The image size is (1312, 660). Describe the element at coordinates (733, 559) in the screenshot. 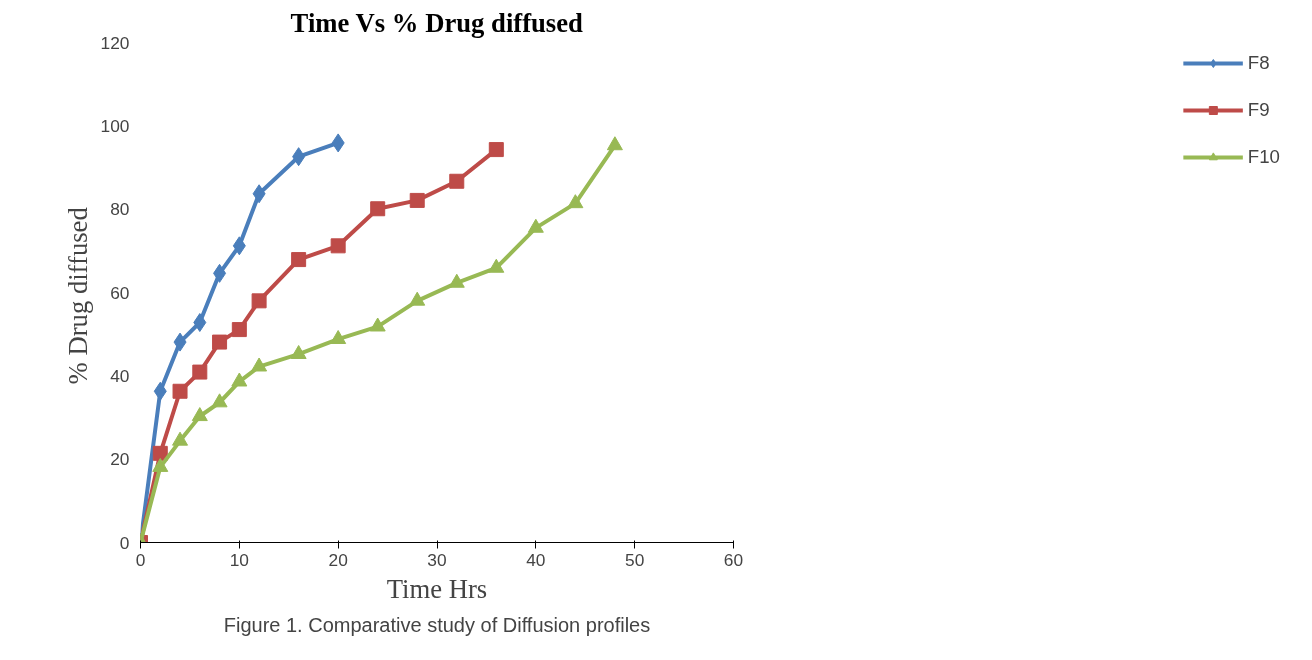

I see `x-tick-label: 60` at that location.